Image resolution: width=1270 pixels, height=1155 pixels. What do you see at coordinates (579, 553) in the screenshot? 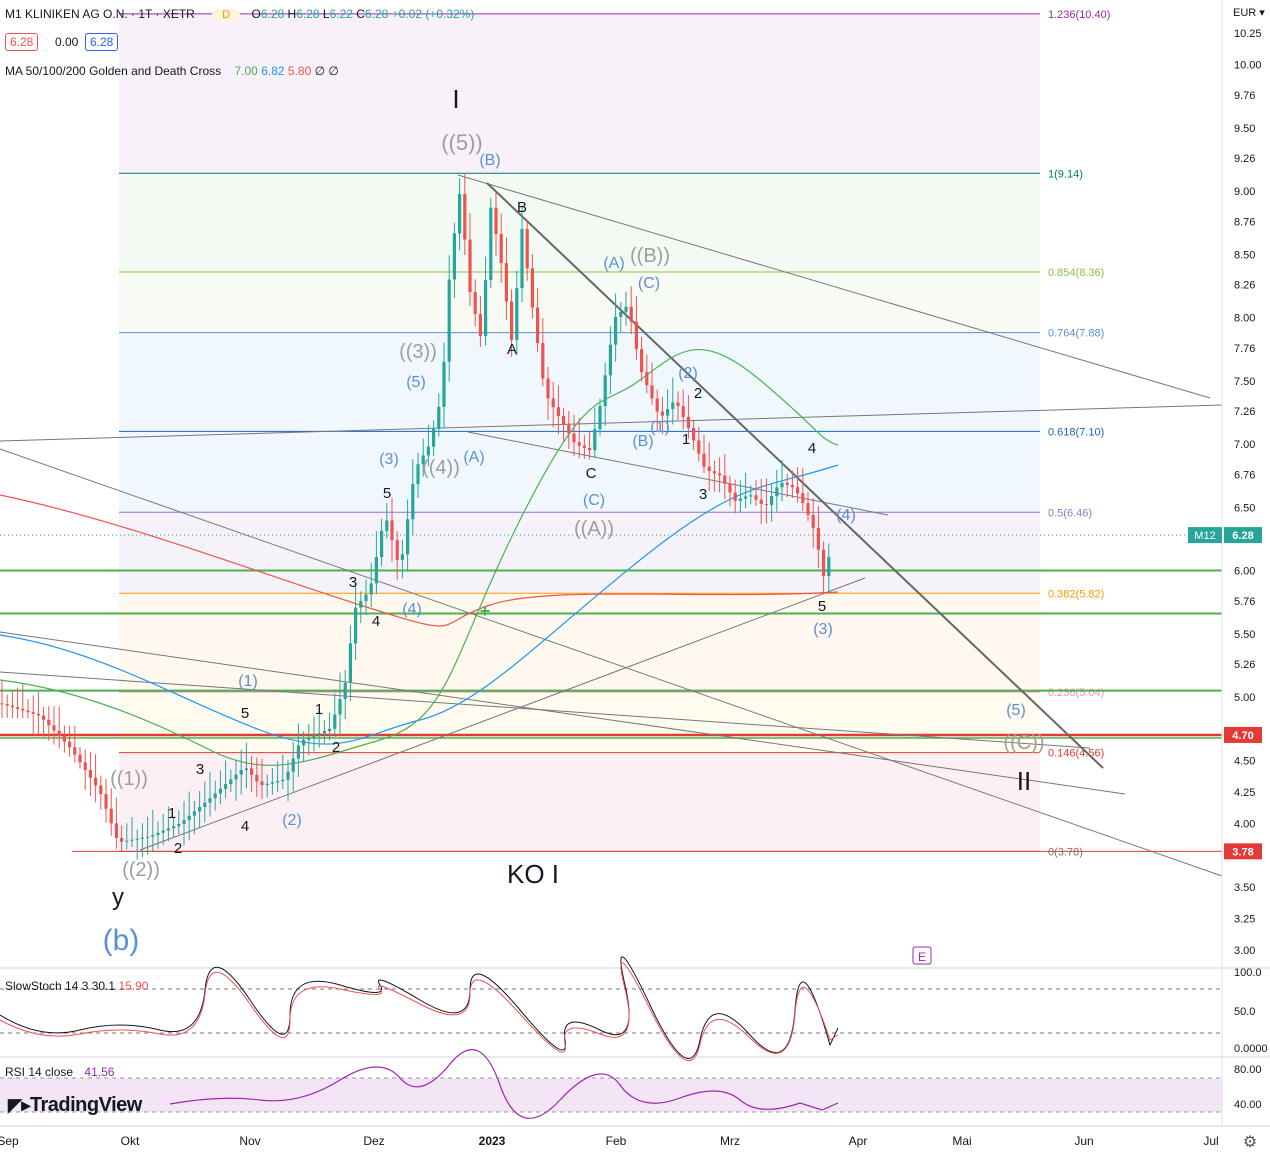
I see `fib-band` at bounding box center [579, 553].